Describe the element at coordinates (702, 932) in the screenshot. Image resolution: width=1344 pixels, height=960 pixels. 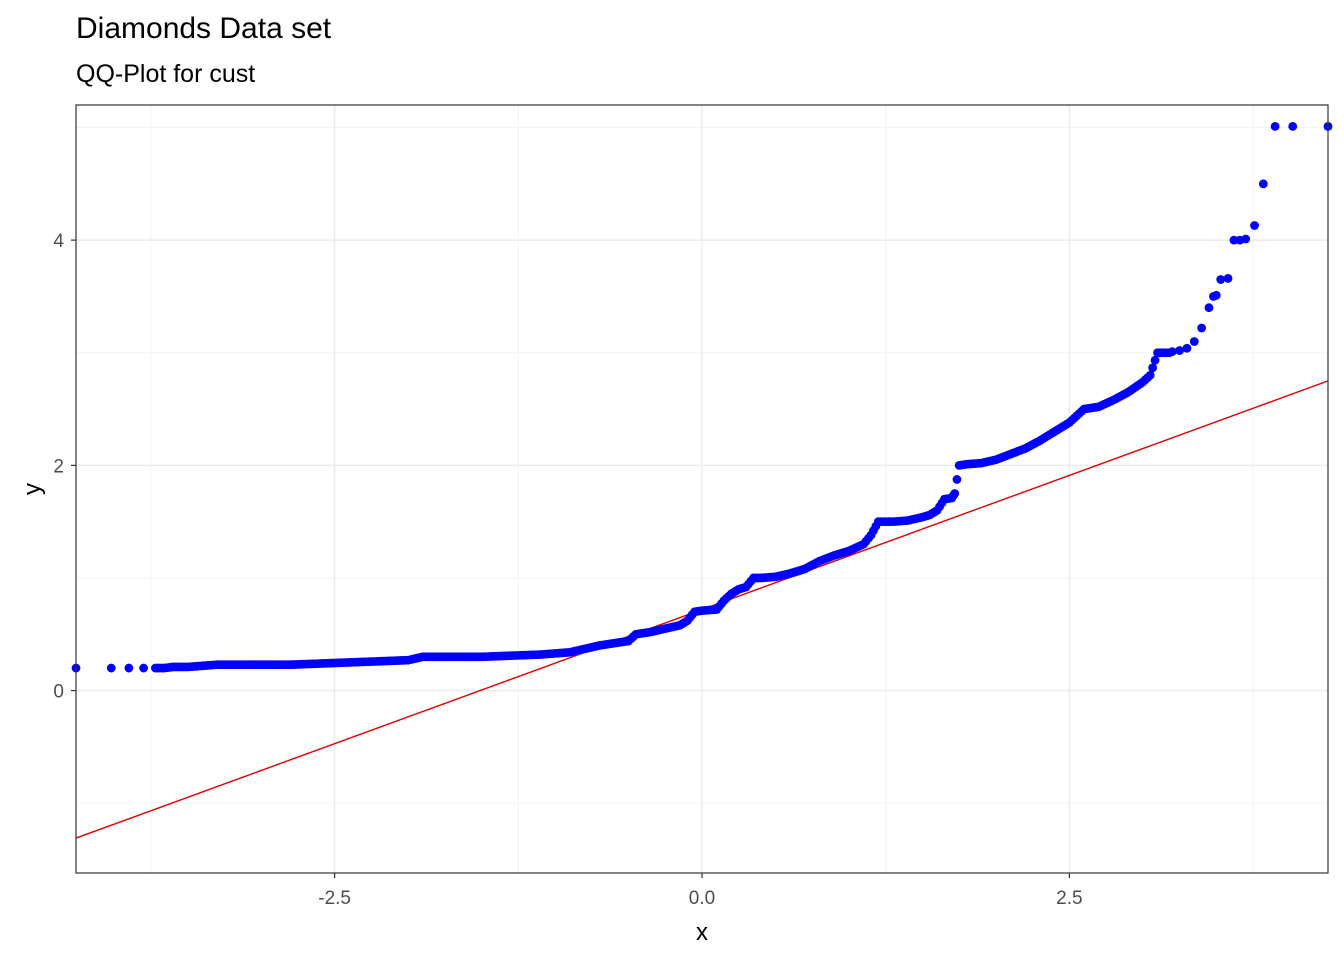
I see `x-axis-title: x` at that location.